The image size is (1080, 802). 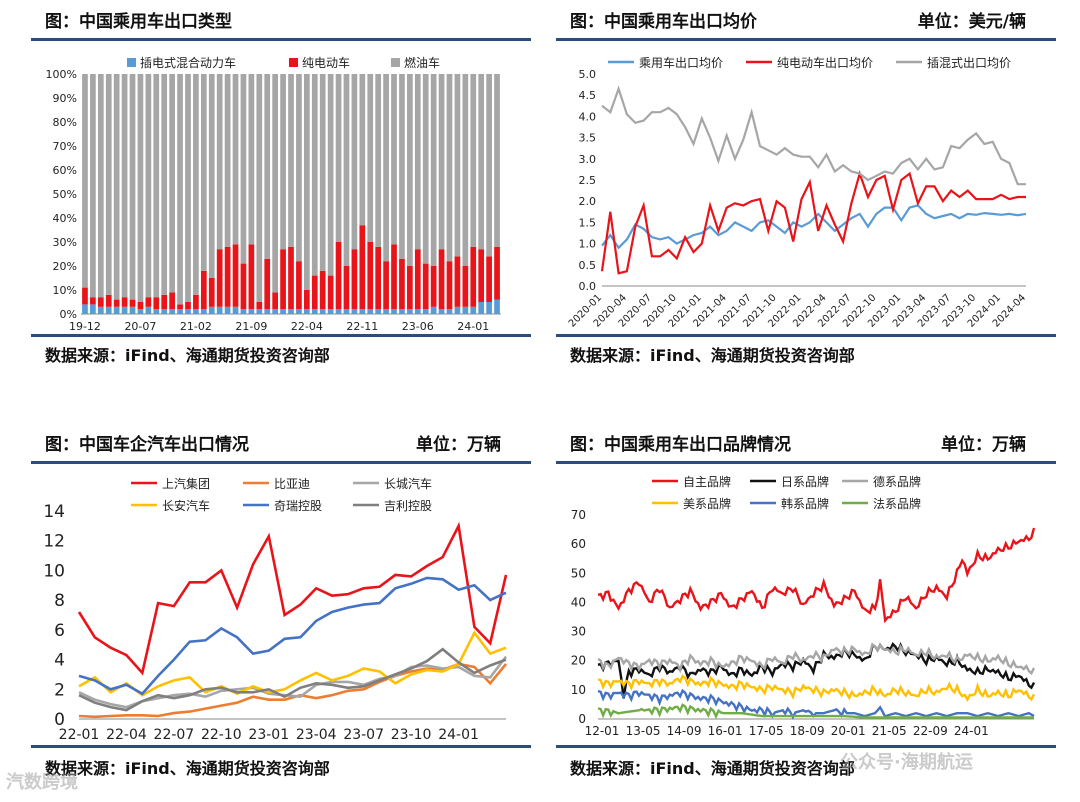 What do you see at coordinates (458, 445) in the screenshot?
I see `panel-unit: 单位：万辆` at bounding box center [458, 445].